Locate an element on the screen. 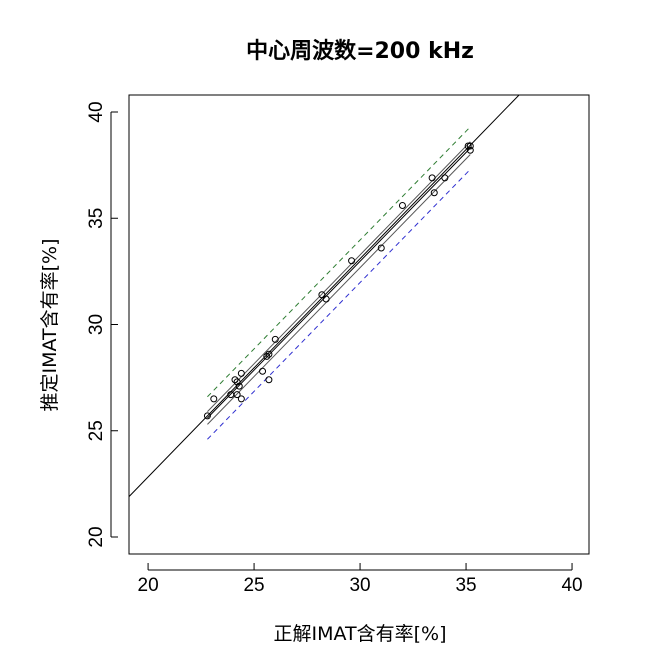 The width and height of the screenshot is (672, 672). y-axis-label: 推定IMAT含有率[%] is located at coordinates (50, 324).